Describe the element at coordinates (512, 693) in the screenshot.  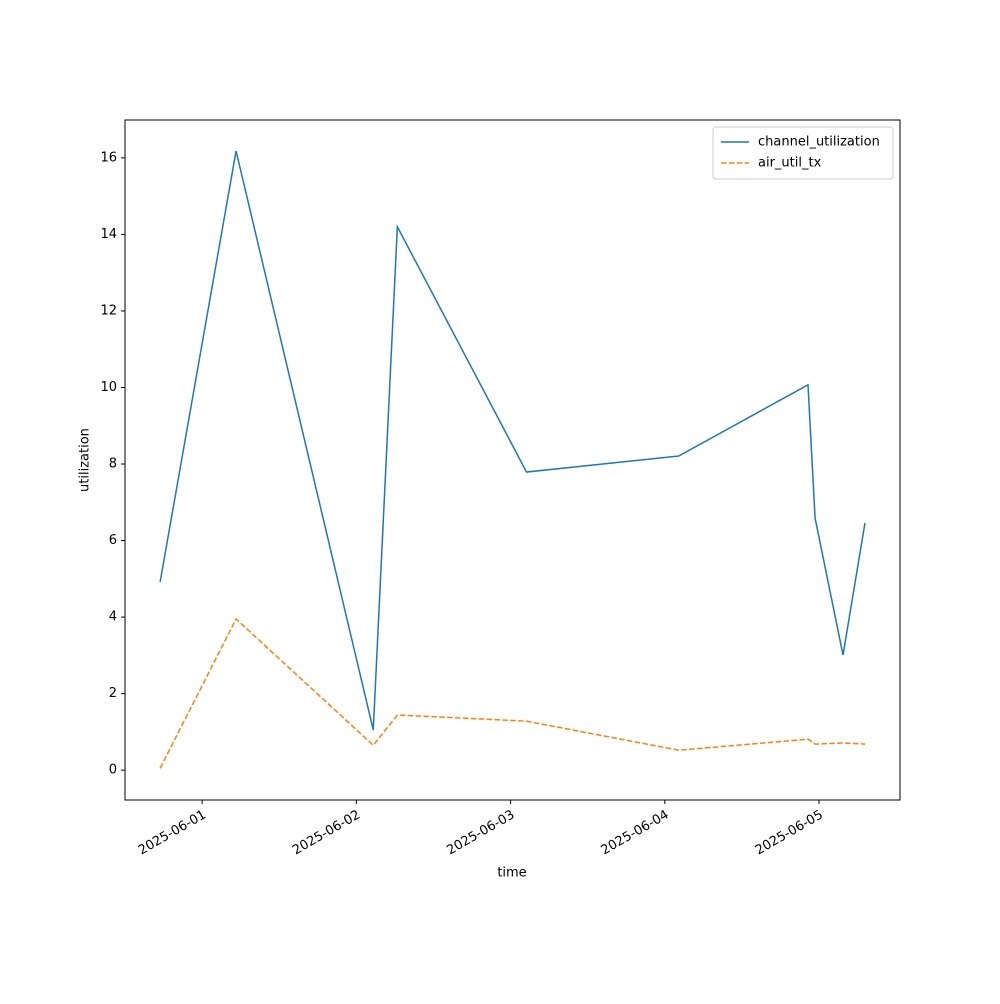
I see `data-line` at that location.